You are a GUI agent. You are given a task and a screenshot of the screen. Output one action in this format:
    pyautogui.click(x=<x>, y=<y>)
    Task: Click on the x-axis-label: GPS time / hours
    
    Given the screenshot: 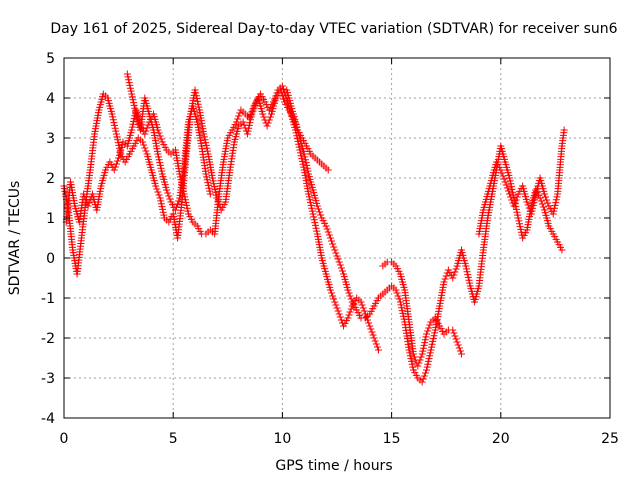 What is the action you would take?
    pyautogui.click(x=333, y=466)
    